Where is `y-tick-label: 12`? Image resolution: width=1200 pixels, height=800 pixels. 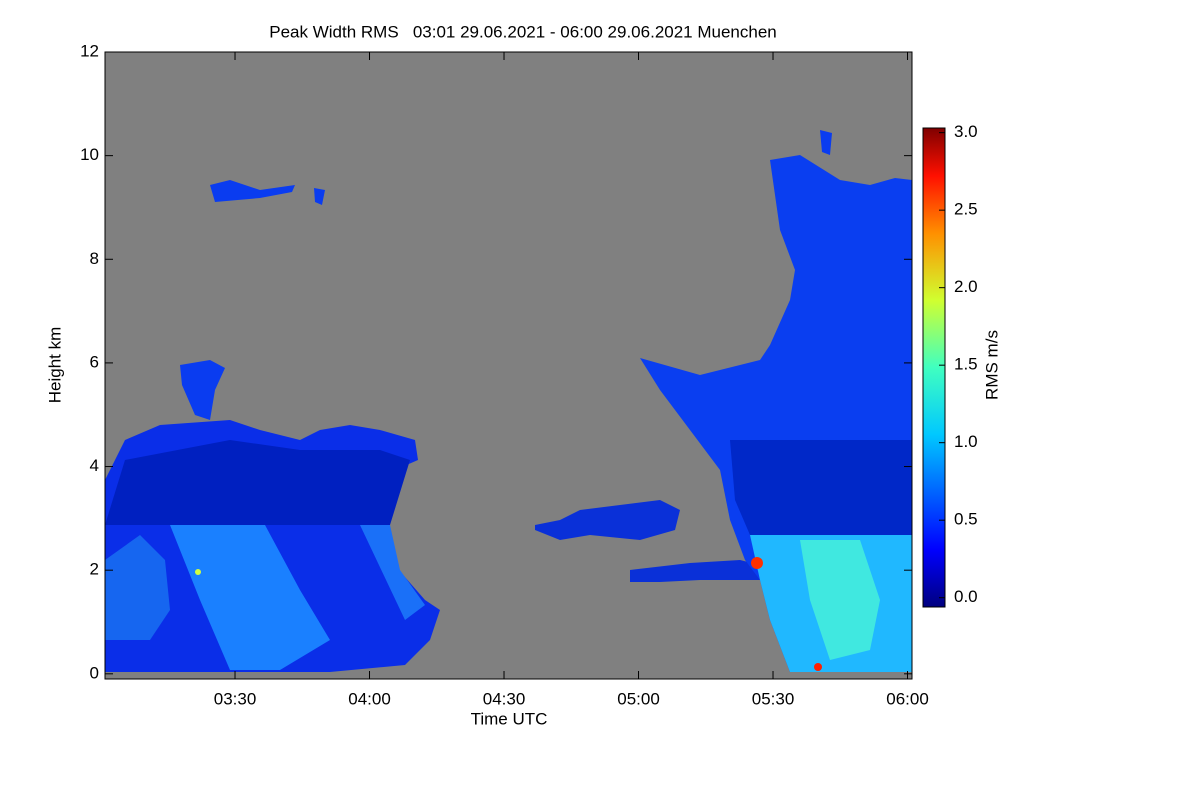
y-tick-label: 12 is located at coordinates (89, 50).